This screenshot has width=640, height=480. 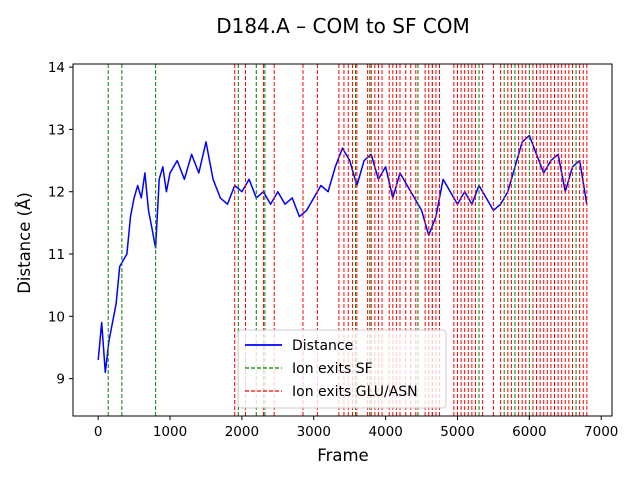 I want to click on x-tick-label: 6000, so click(x=529, y=432).